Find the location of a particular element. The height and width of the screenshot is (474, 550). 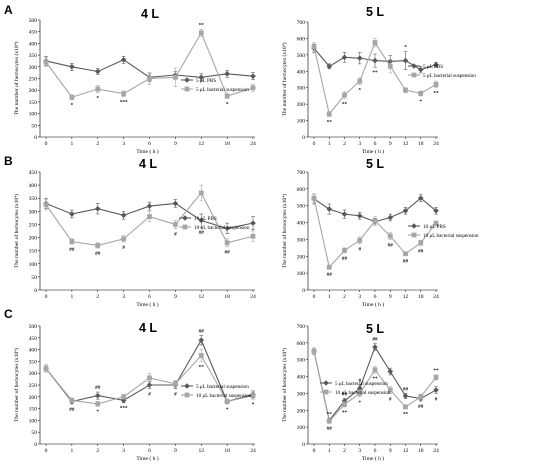

legend: 5 μL PBS 5 μL bacterial suspension is located at coordinates (215, 85).